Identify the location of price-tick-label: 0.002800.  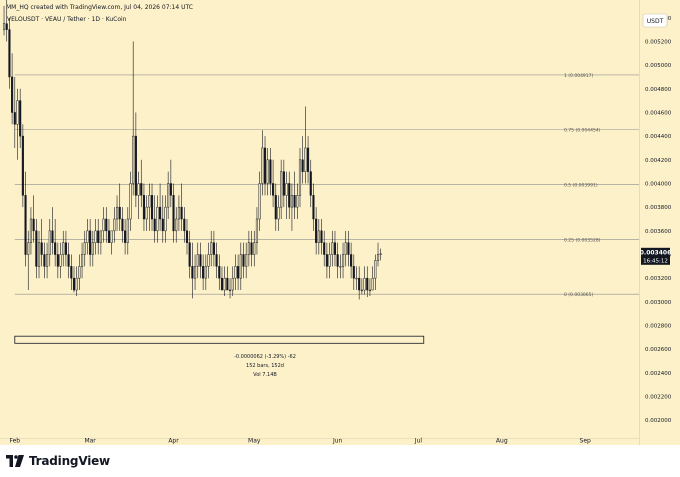
(658, 327).